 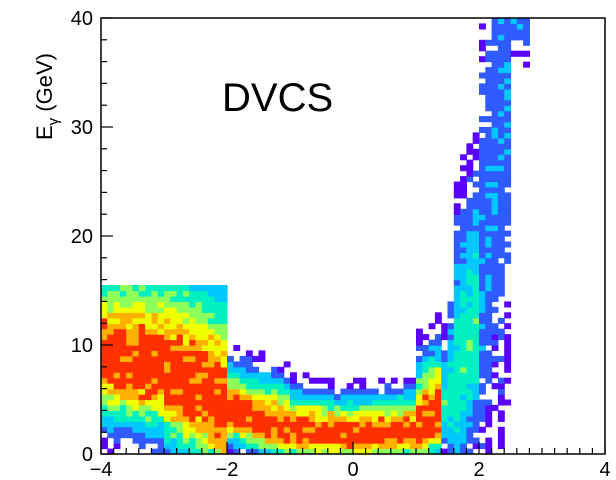 I want to click on x-tick-label: 4, so click(x=604, y=469).